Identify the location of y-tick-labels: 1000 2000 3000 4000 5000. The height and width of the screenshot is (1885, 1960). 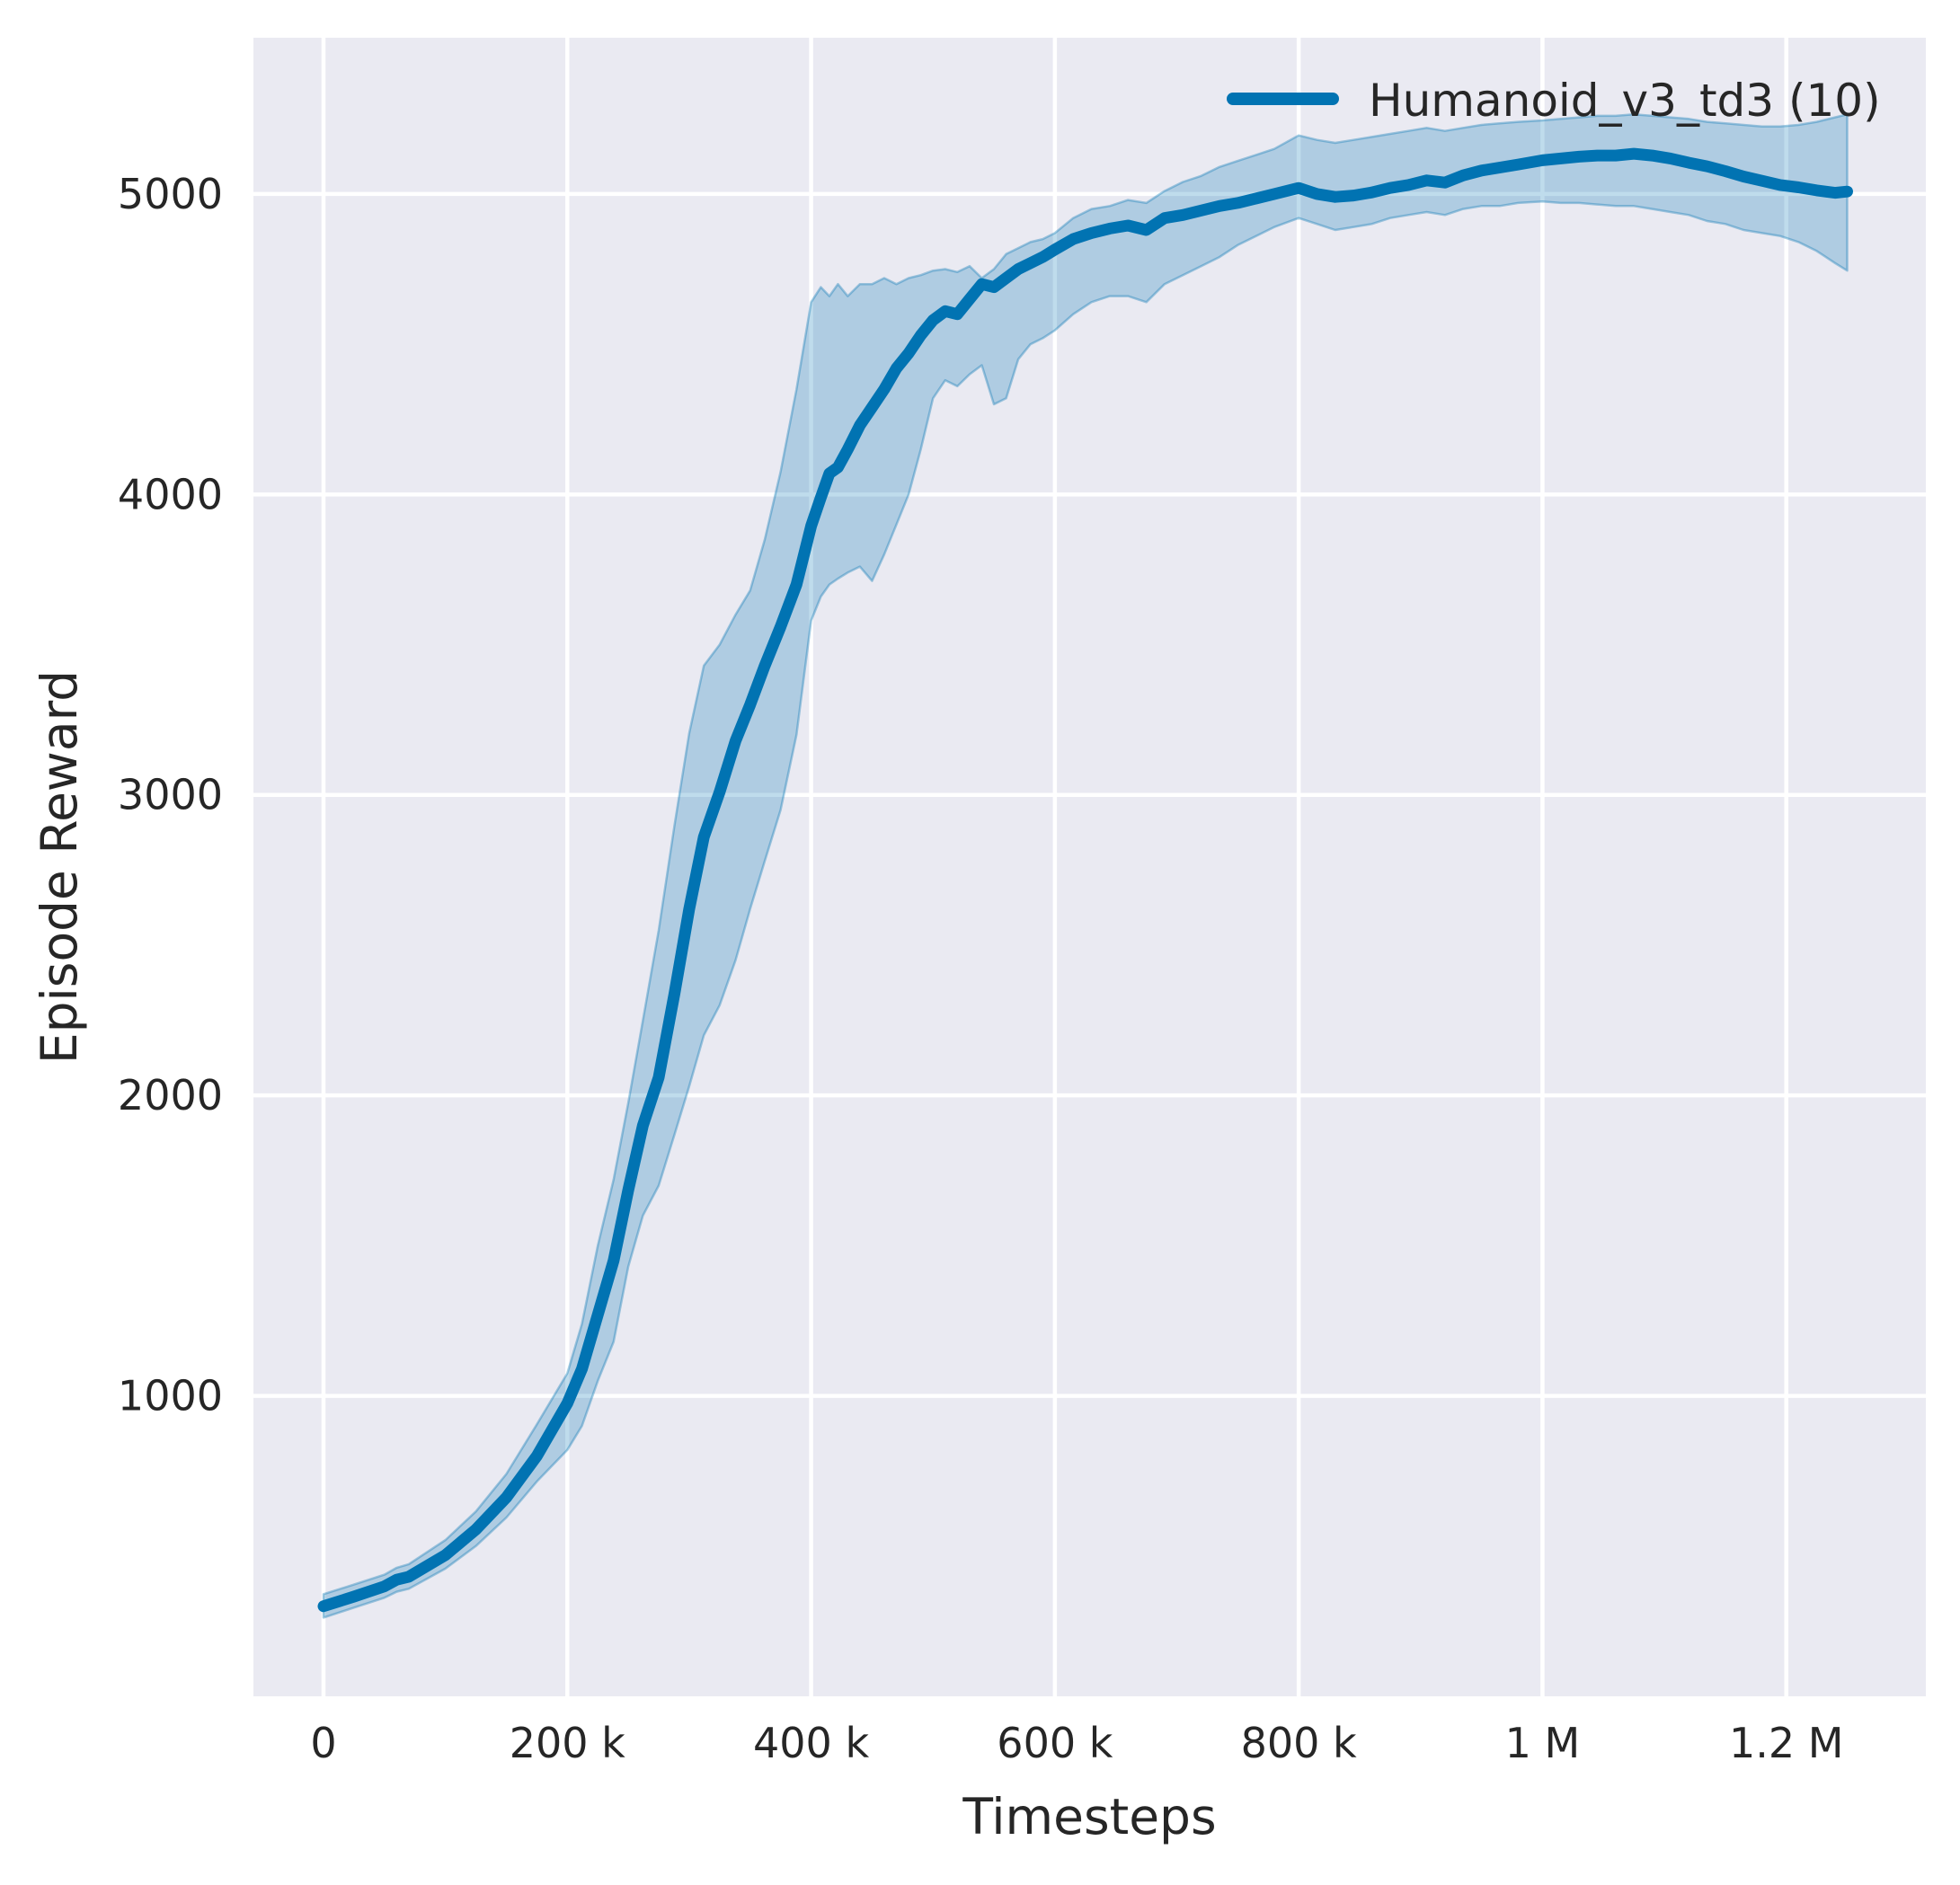
(171, 795).